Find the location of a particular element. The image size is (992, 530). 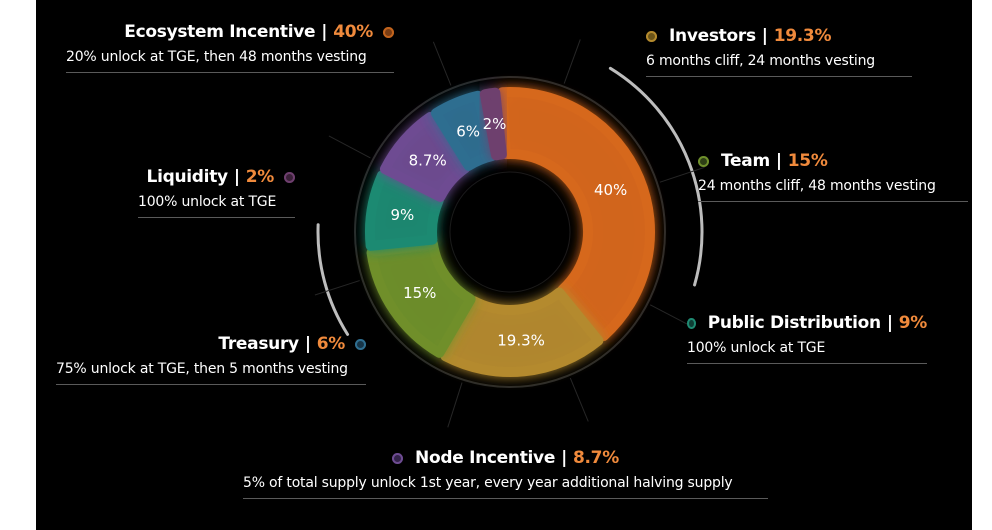

legend-name: Public Distribution is located at coordinates (794, 323).